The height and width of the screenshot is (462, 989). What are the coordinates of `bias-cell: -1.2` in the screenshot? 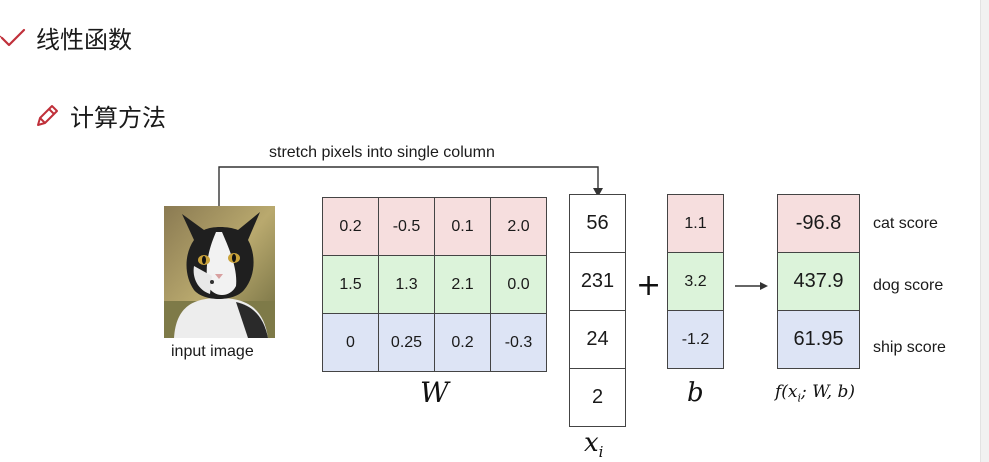 It's located at (695, 339).